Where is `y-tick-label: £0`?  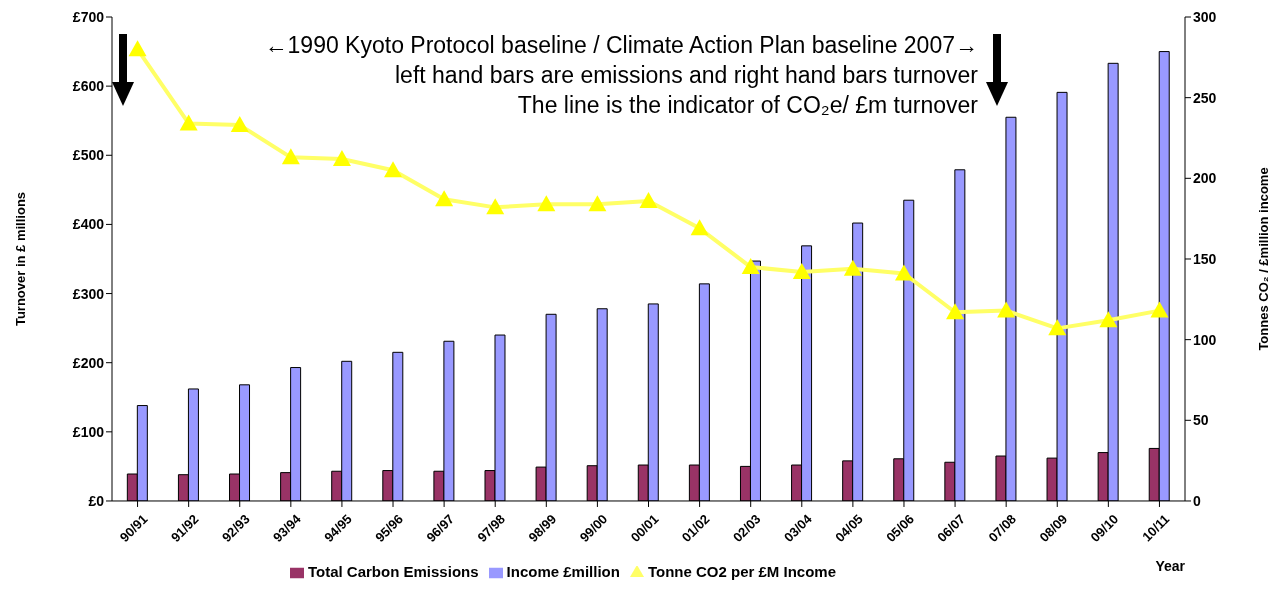
y-tick-label: £0 is located at coordinates (96, 500).